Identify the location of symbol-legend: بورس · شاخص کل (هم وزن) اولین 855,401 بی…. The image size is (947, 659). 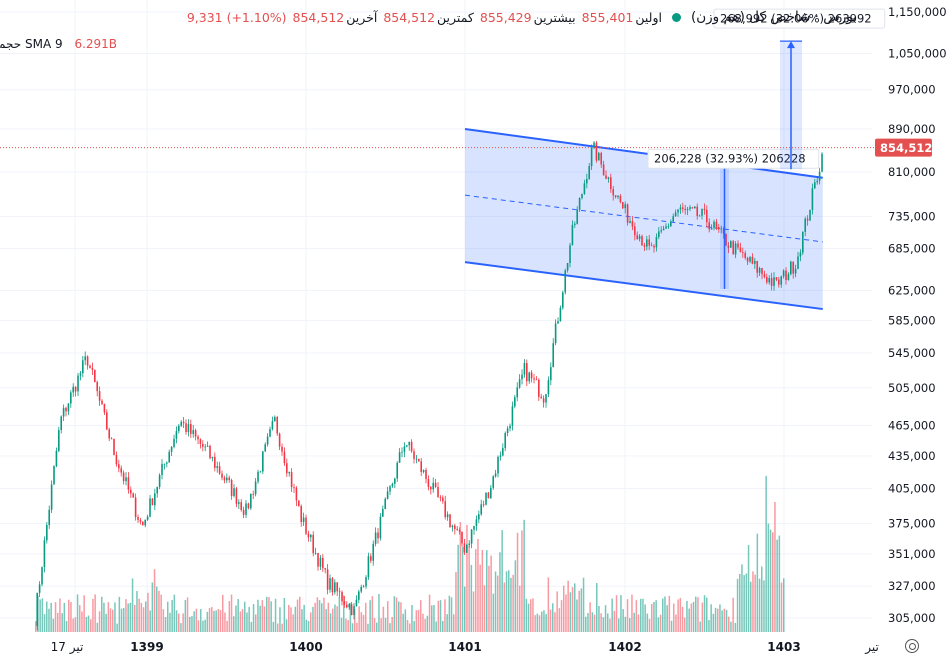
(519, 17).